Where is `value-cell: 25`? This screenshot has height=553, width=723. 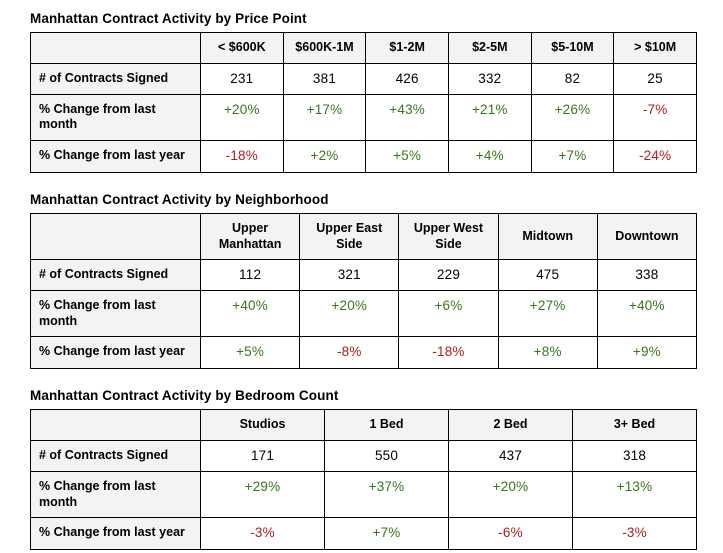 value-cell: 25 is located at coordinates (655, 78).